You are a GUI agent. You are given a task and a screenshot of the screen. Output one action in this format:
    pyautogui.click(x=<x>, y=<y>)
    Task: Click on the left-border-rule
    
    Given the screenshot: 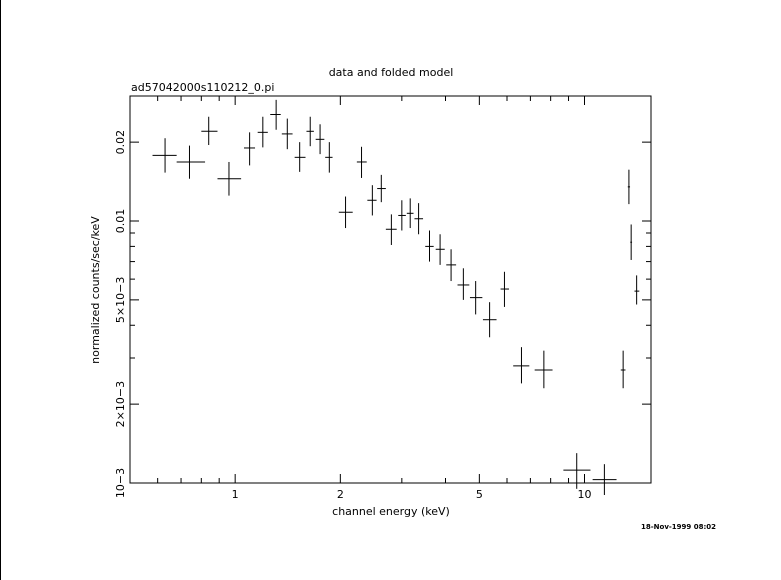 What is the action you would take?
    pyautogui.click(x=0, y=290)
    